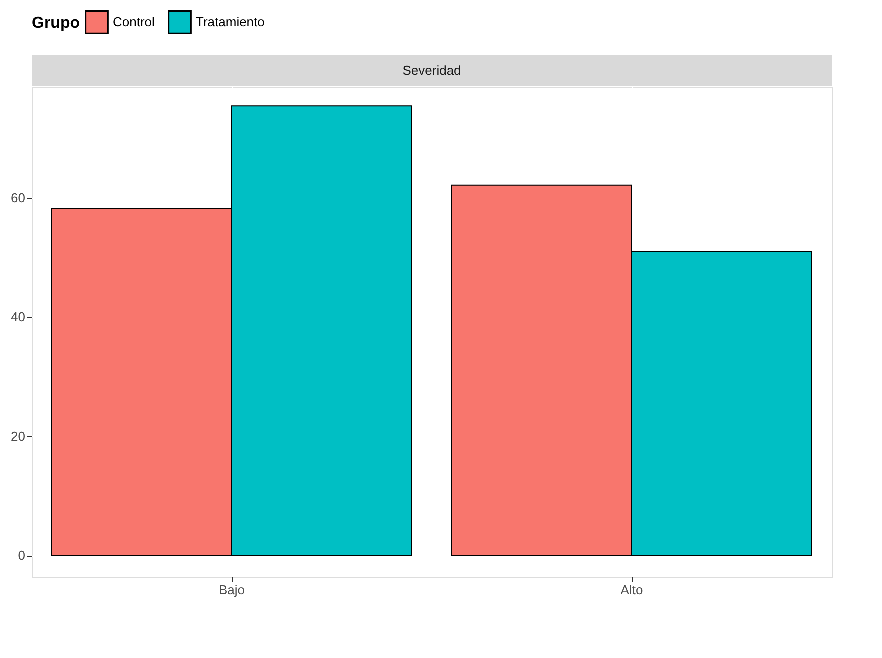  I want to click on x-tick-label: Bajo, so click(232, 590).